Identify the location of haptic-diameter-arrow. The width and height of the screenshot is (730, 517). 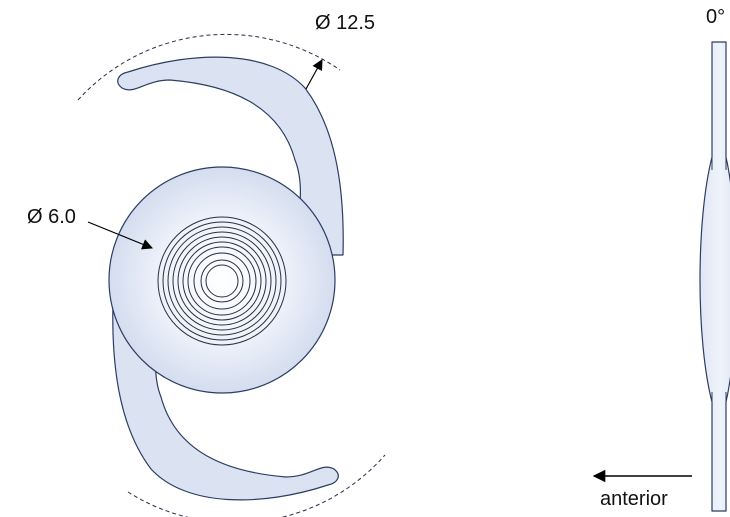
(314, 74).